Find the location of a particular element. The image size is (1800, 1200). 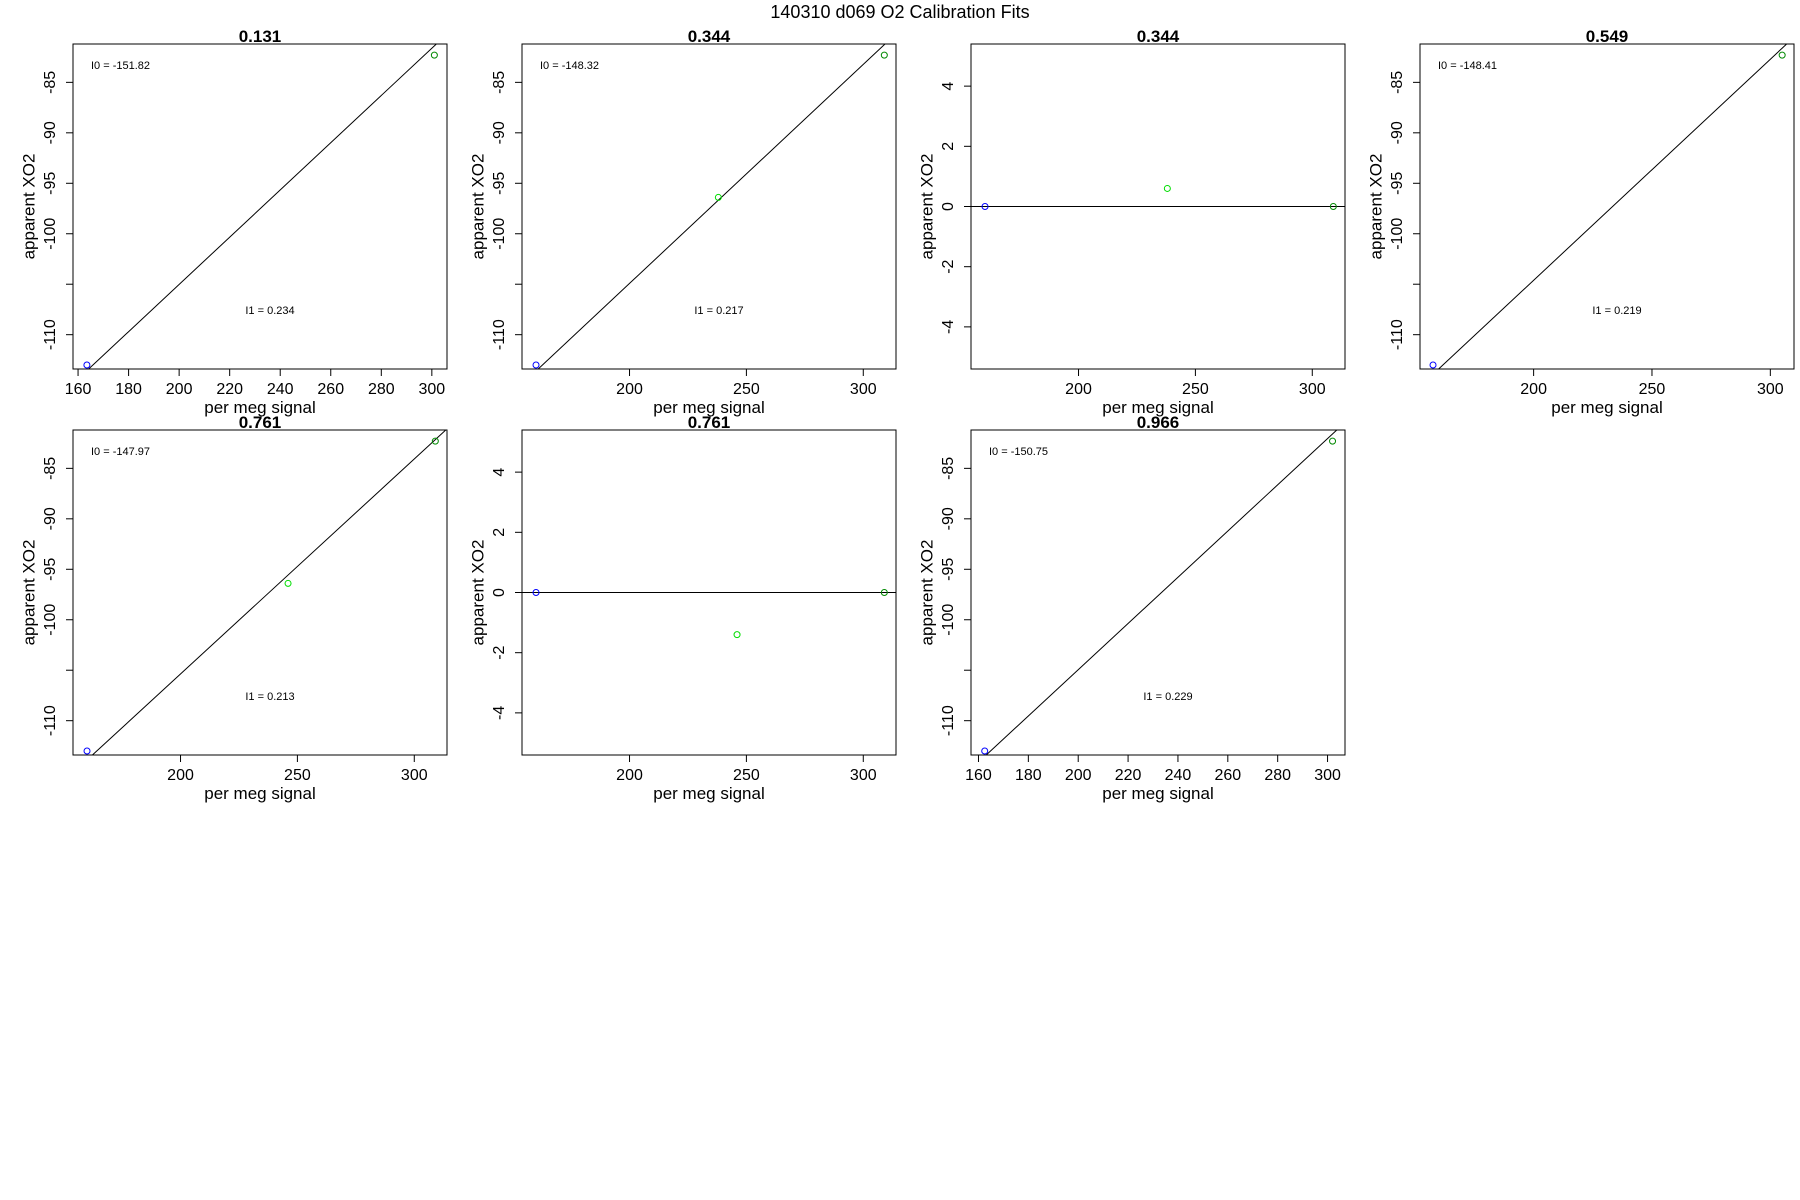

intercept-label: I0 = -148.32 is located at coordinates (569, 66).